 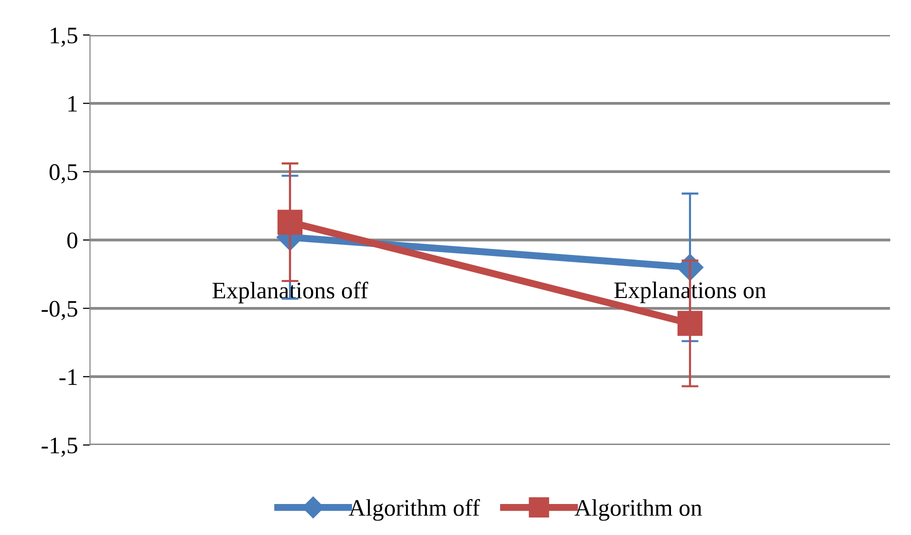 What do you see at coordinates (64, 174) in the screenshot?
I see `y-tick-label: 0,5` at bounding box center [64, 174].